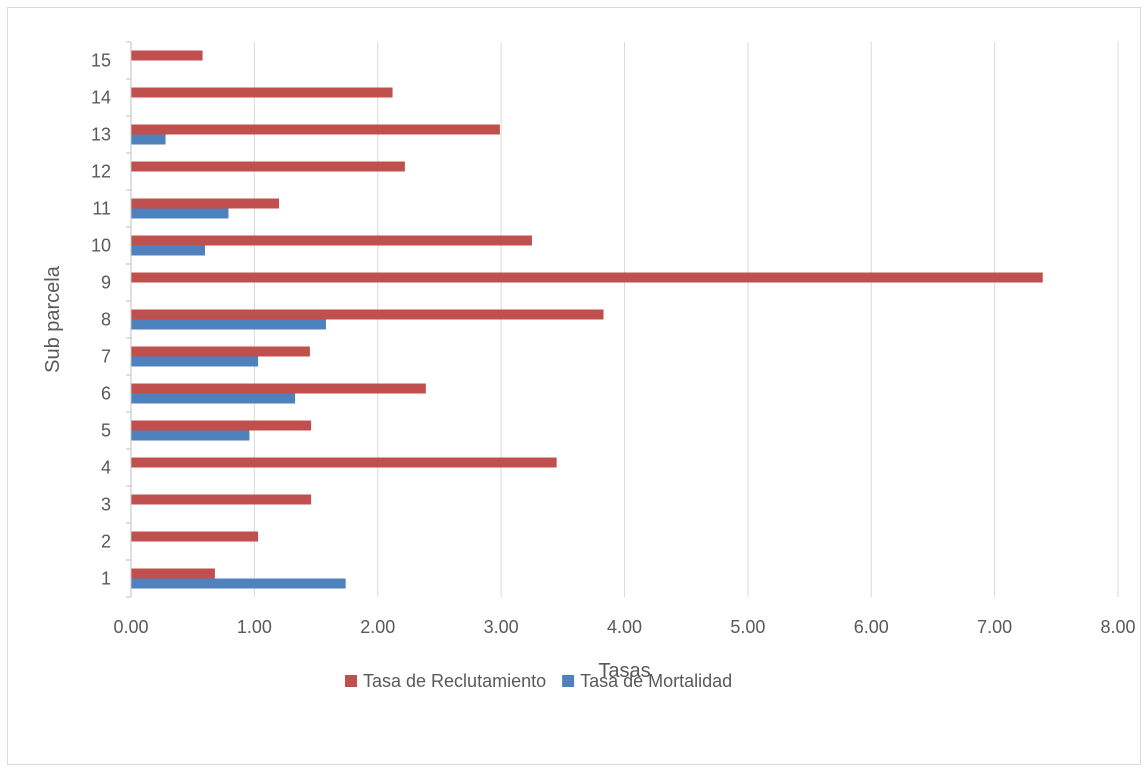 The width and height of the screenshot is (1148, 772). Describe the element at coordinates (106, 394) in the screenshot. I see `y-tick-label: 6` at that location.